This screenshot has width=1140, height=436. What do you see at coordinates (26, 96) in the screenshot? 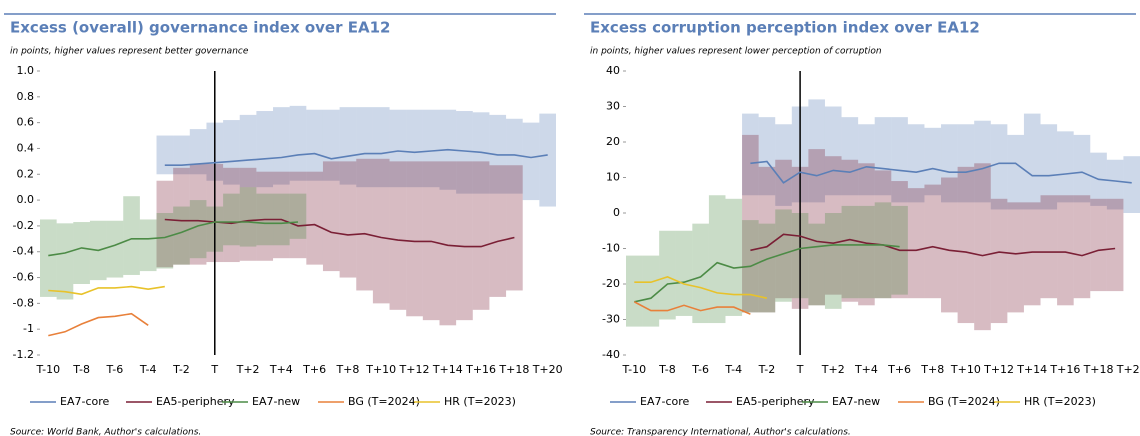
I see `y-tick-label: 0.8` at bounding box center [26, 96].